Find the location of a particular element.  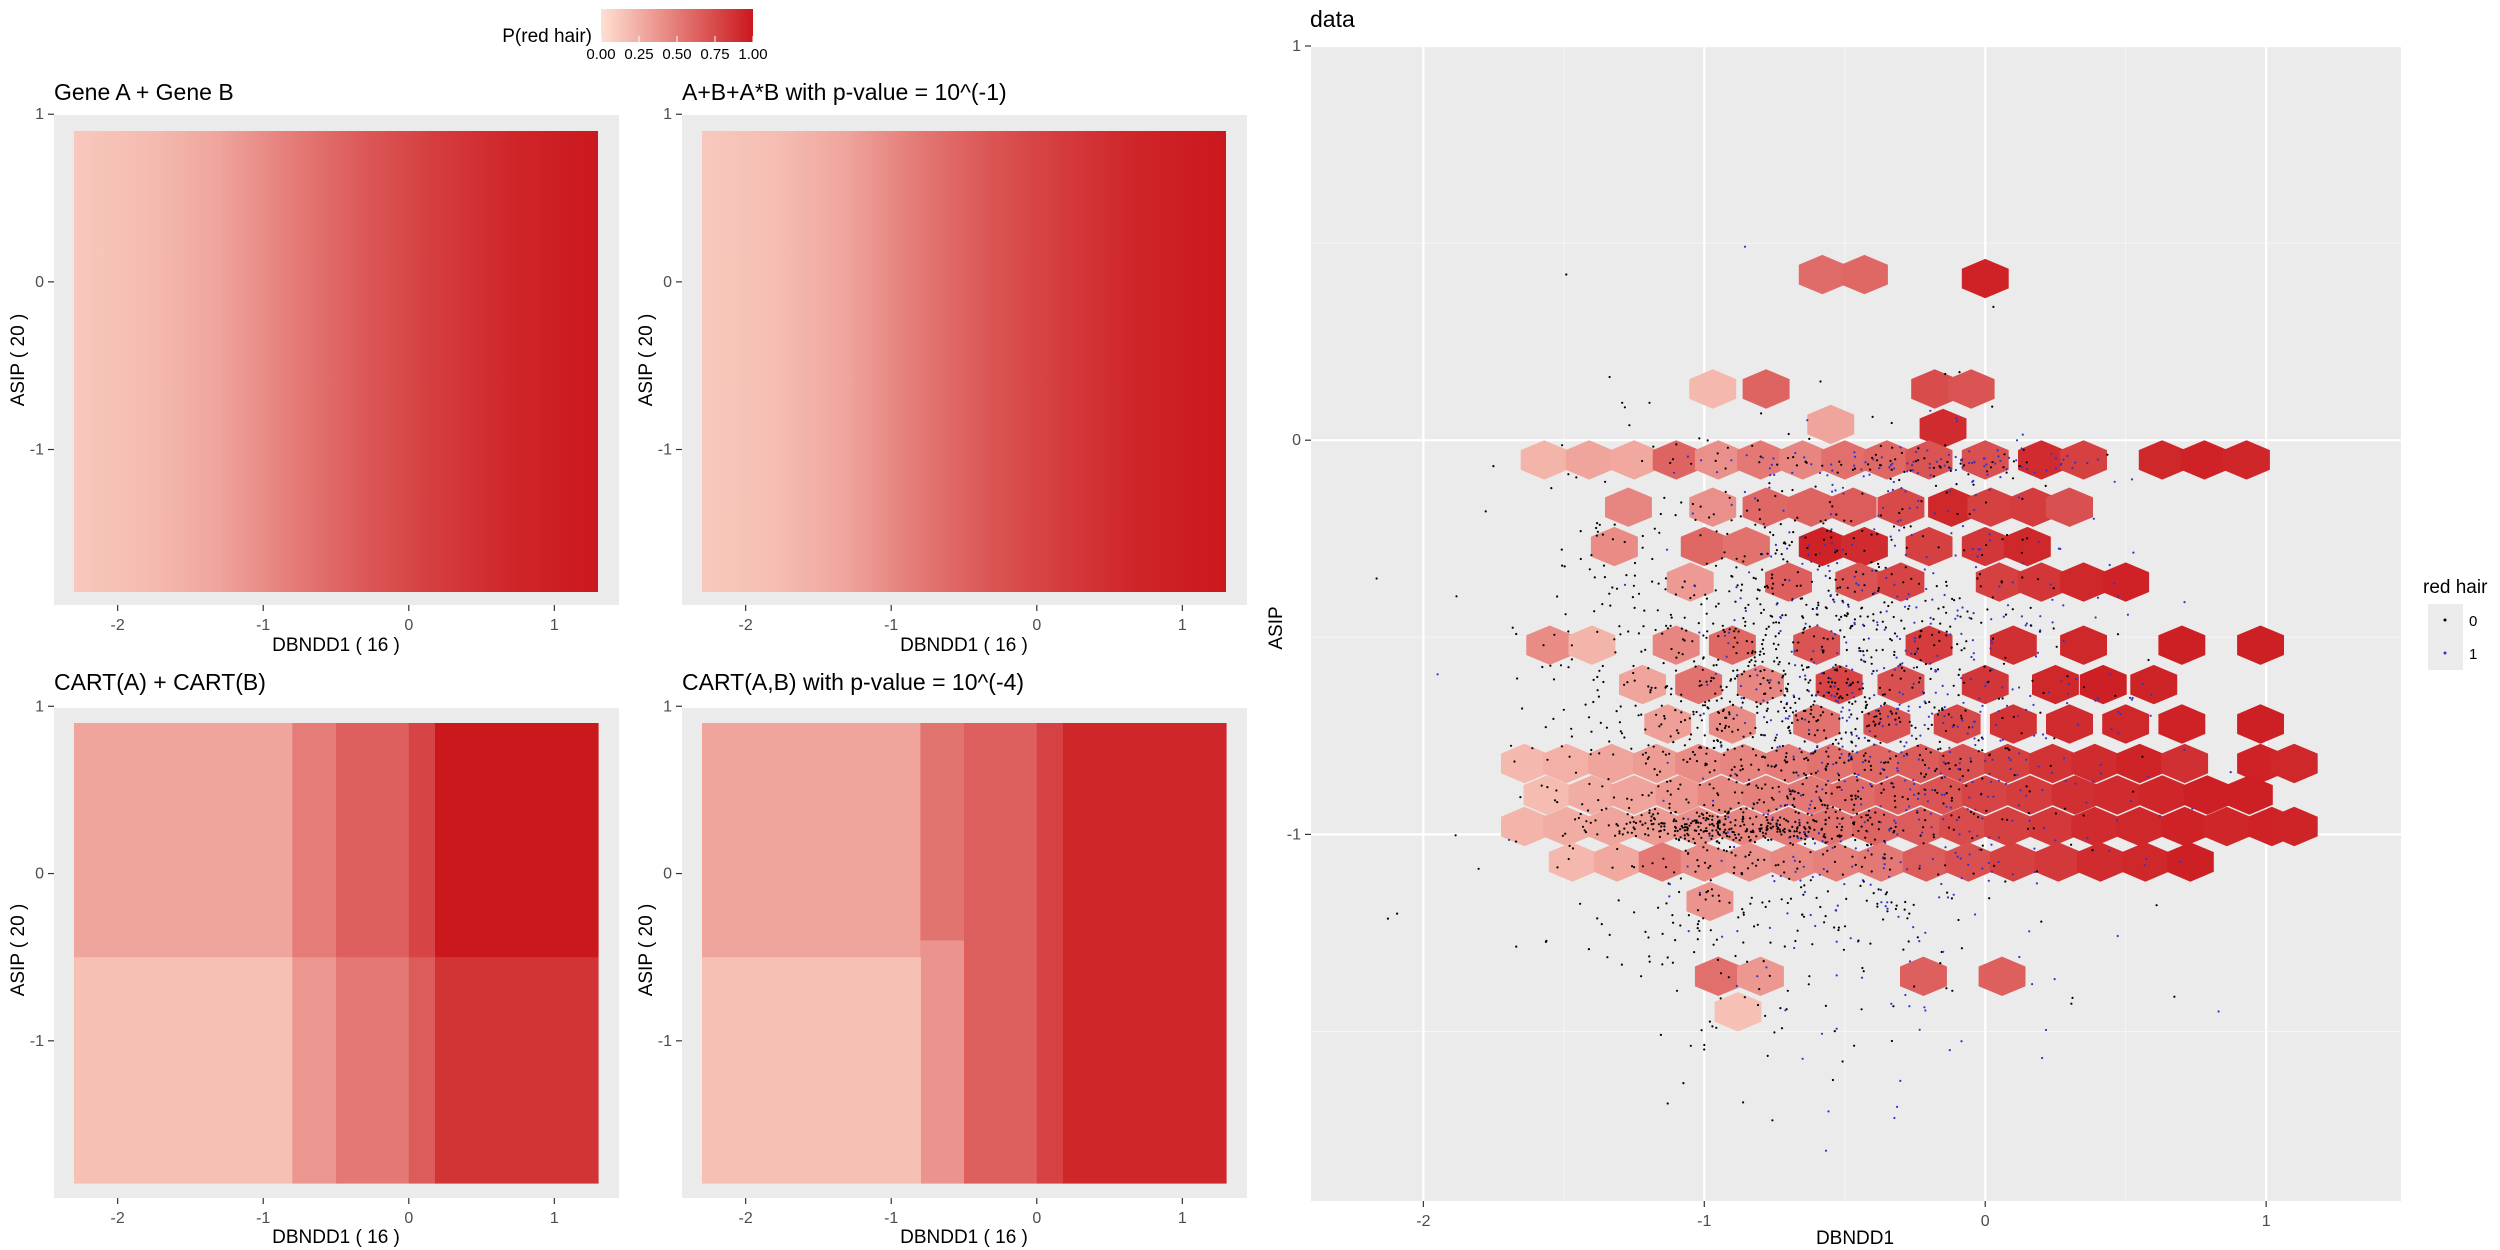

x-tick-label: 0 is located at coordinates (1985, 1221).